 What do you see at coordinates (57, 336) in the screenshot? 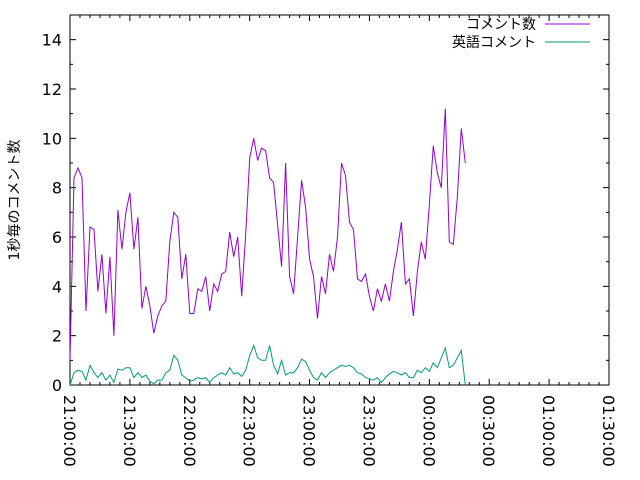
I see `y-tick-label: 2` at bounding box center [57, 336].